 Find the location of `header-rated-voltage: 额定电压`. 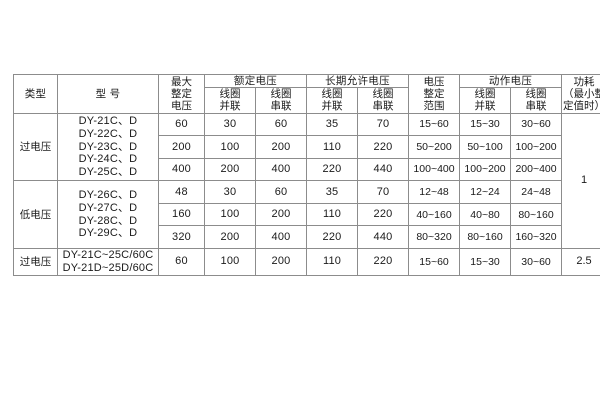

header-rated-voltage: 额定电压 is located at coordinates (255, 81).